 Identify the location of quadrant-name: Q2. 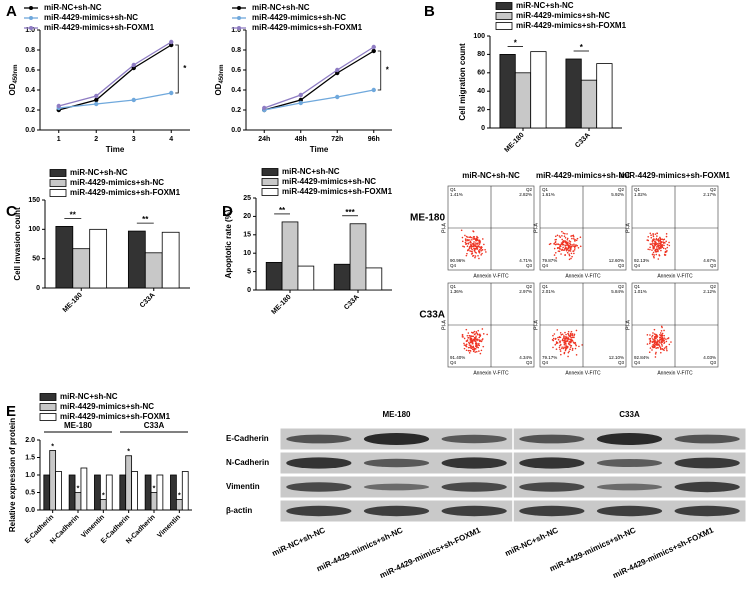
(713, 189).